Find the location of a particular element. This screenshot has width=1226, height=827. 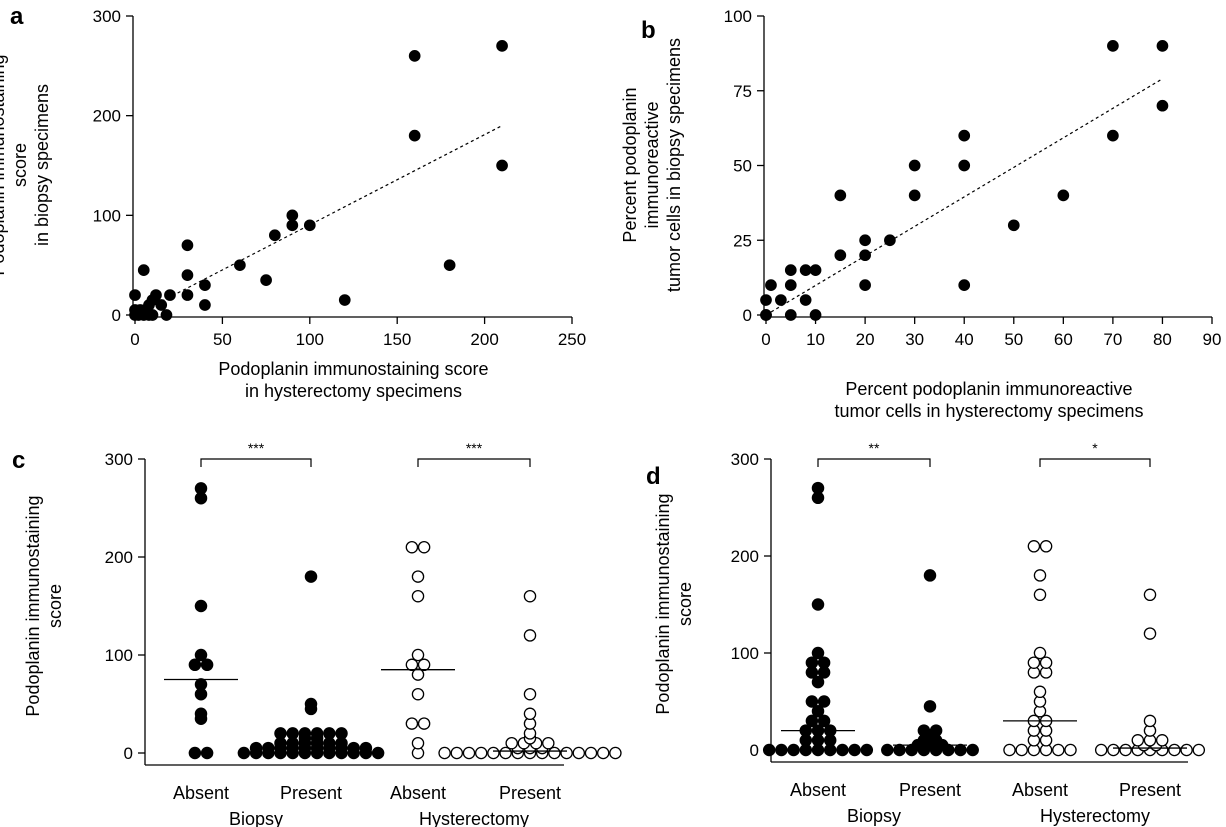

trend-line is located at coordinates (318, 220).